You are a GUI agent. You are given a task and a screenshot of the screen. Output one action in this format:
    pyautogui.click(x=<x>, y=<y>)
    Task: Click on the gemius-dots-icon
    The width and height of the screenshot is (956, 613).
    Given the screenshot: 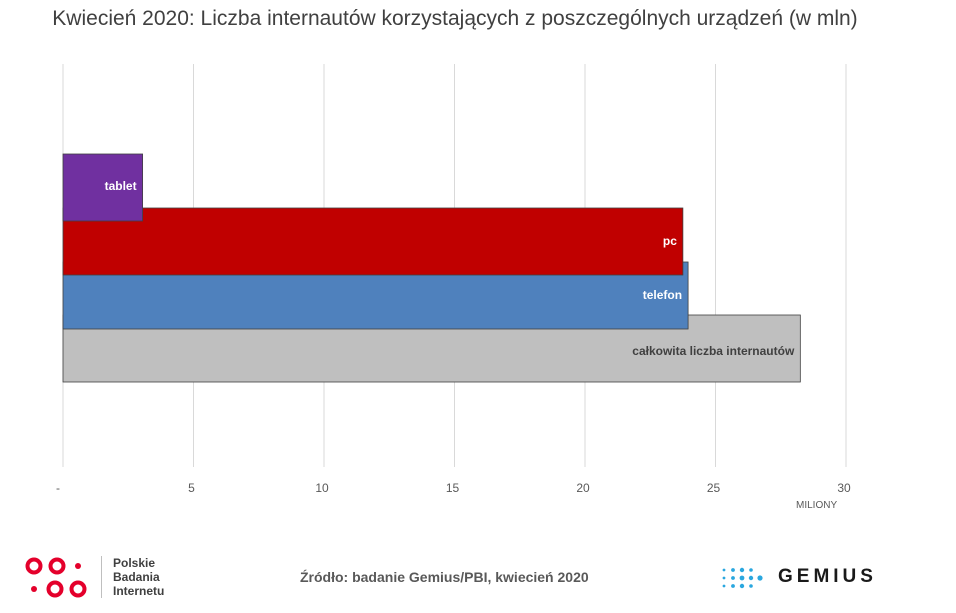 What is the action you would take?
    pyautogui.click(x=742, y=578)
    